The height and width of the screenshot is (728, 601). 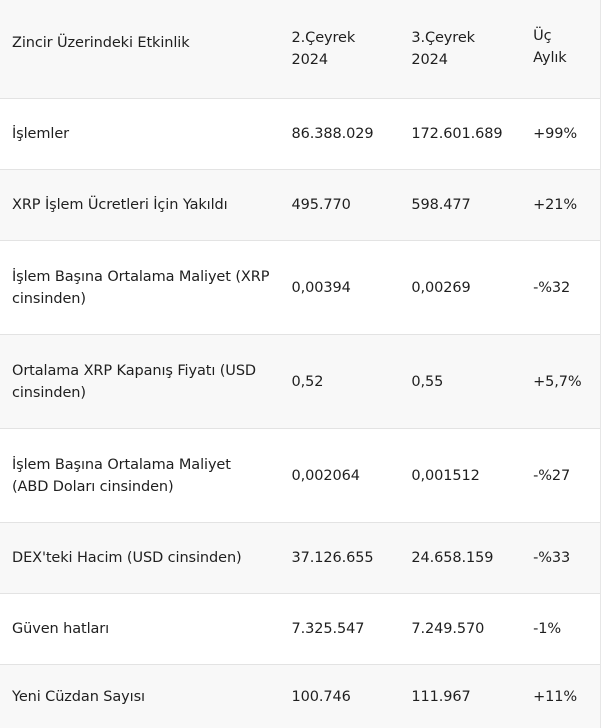 I want to click on row-change-value: +99%, so click(x=555, y=134).